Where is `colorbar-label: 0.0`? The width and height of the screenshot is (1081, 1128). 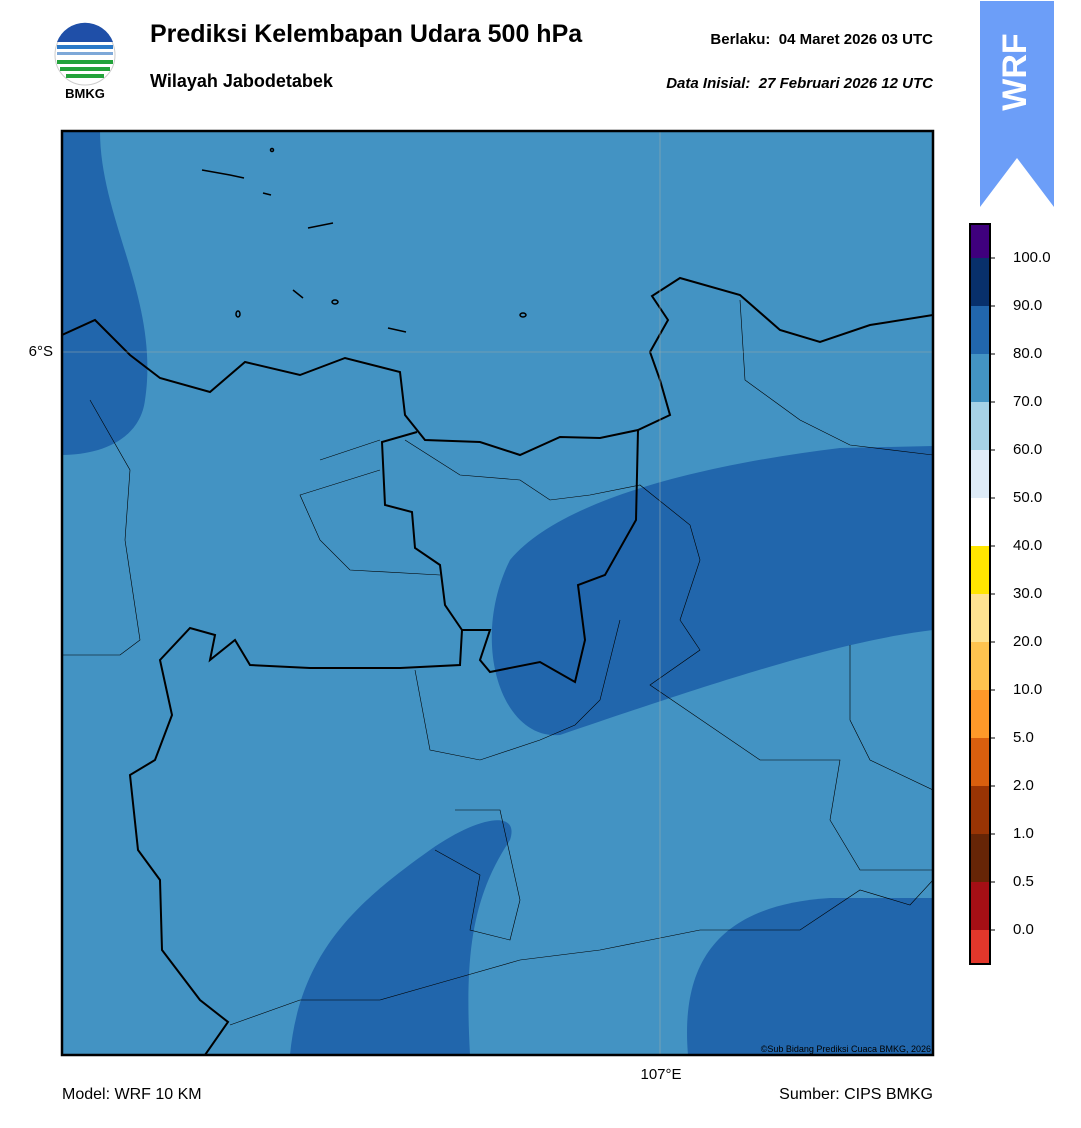 colorbar-label: 0.0 is located at coordinates (1023, 929).